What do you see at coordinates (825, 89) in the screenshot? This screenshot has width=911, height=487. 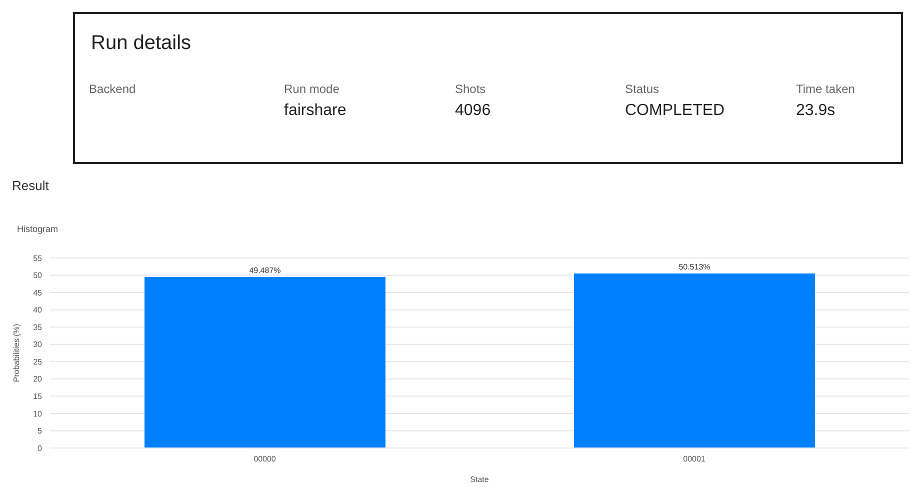 I see `category-label: Time taken` at bounding box center [825, 89].